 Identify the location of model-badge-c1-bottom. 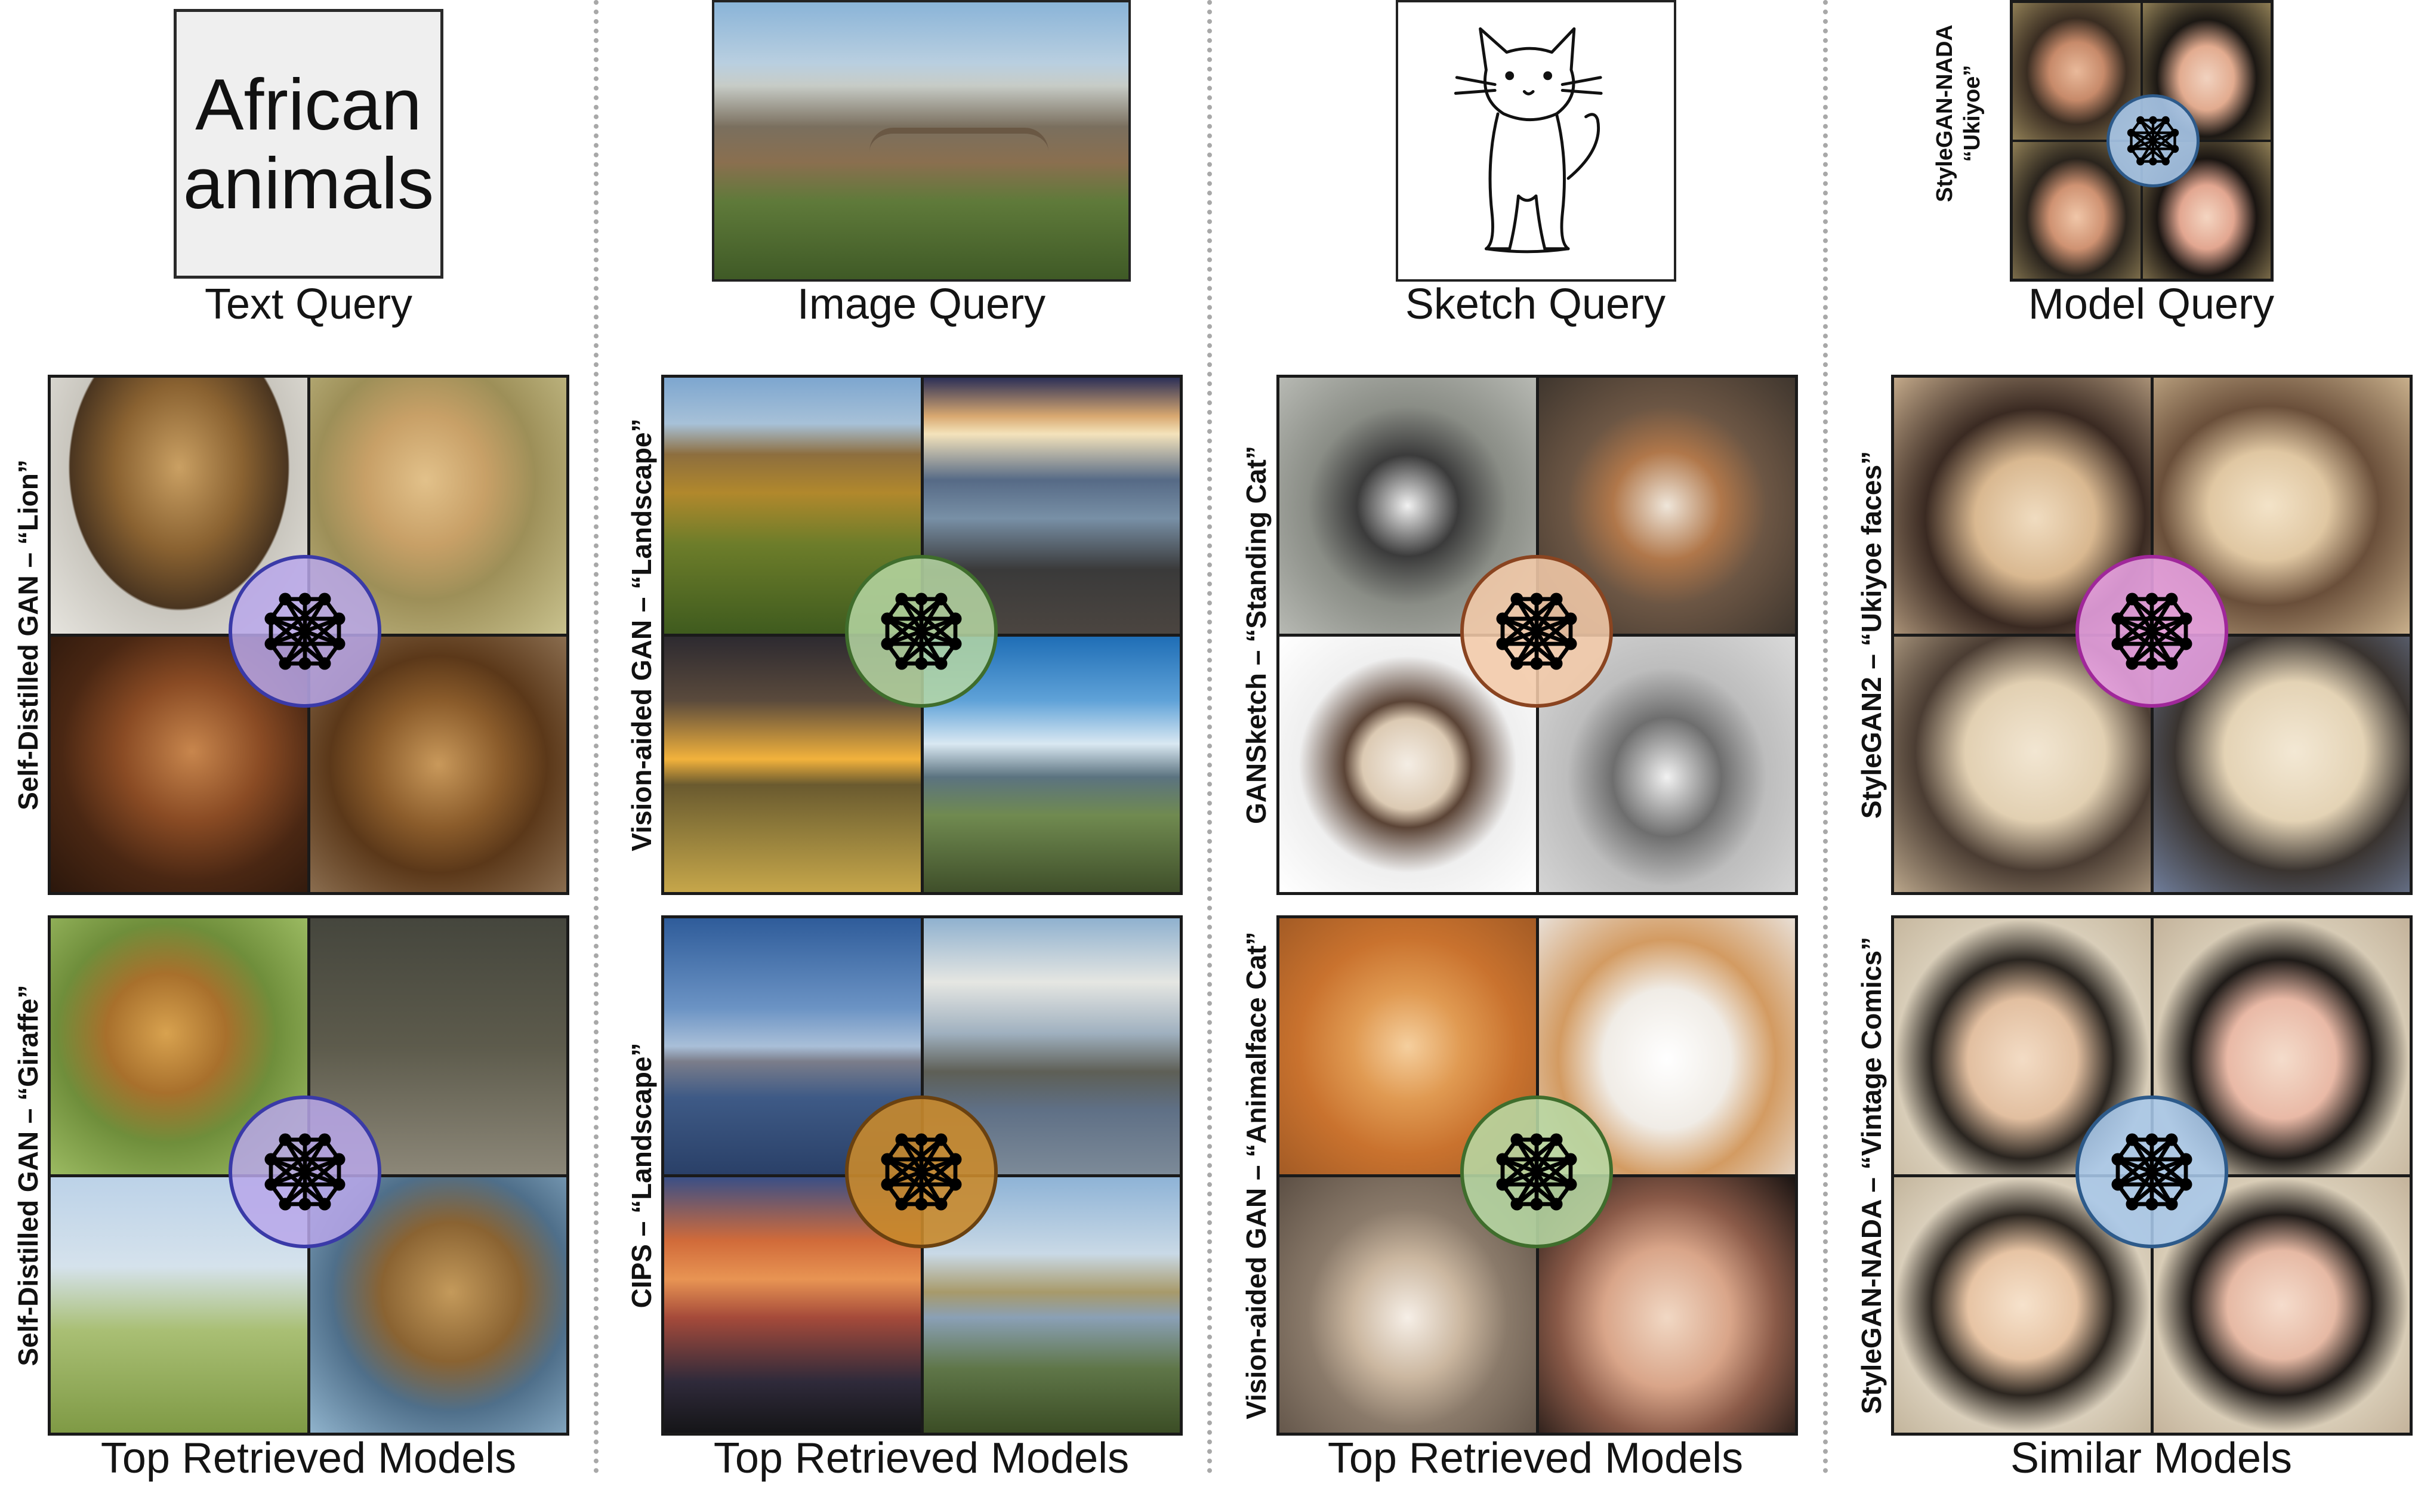
(305, 1172).